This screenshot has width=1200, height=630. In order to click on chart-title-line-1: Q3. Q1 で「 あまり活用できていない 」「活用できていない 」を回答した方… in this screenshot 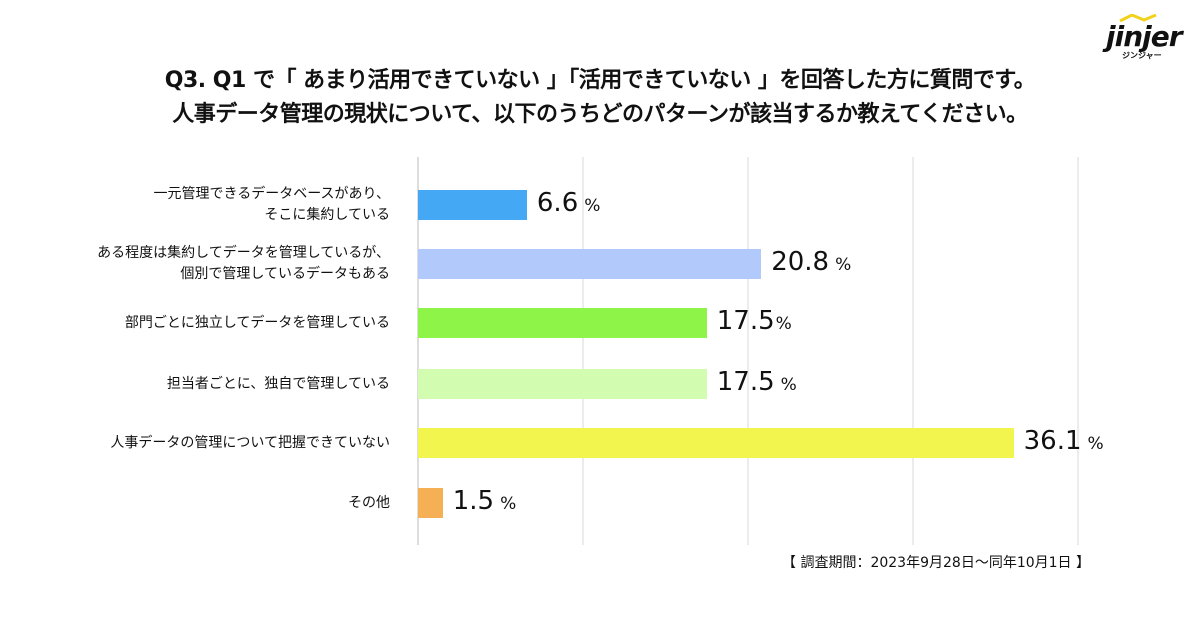, I will do `click(600, 80)`.